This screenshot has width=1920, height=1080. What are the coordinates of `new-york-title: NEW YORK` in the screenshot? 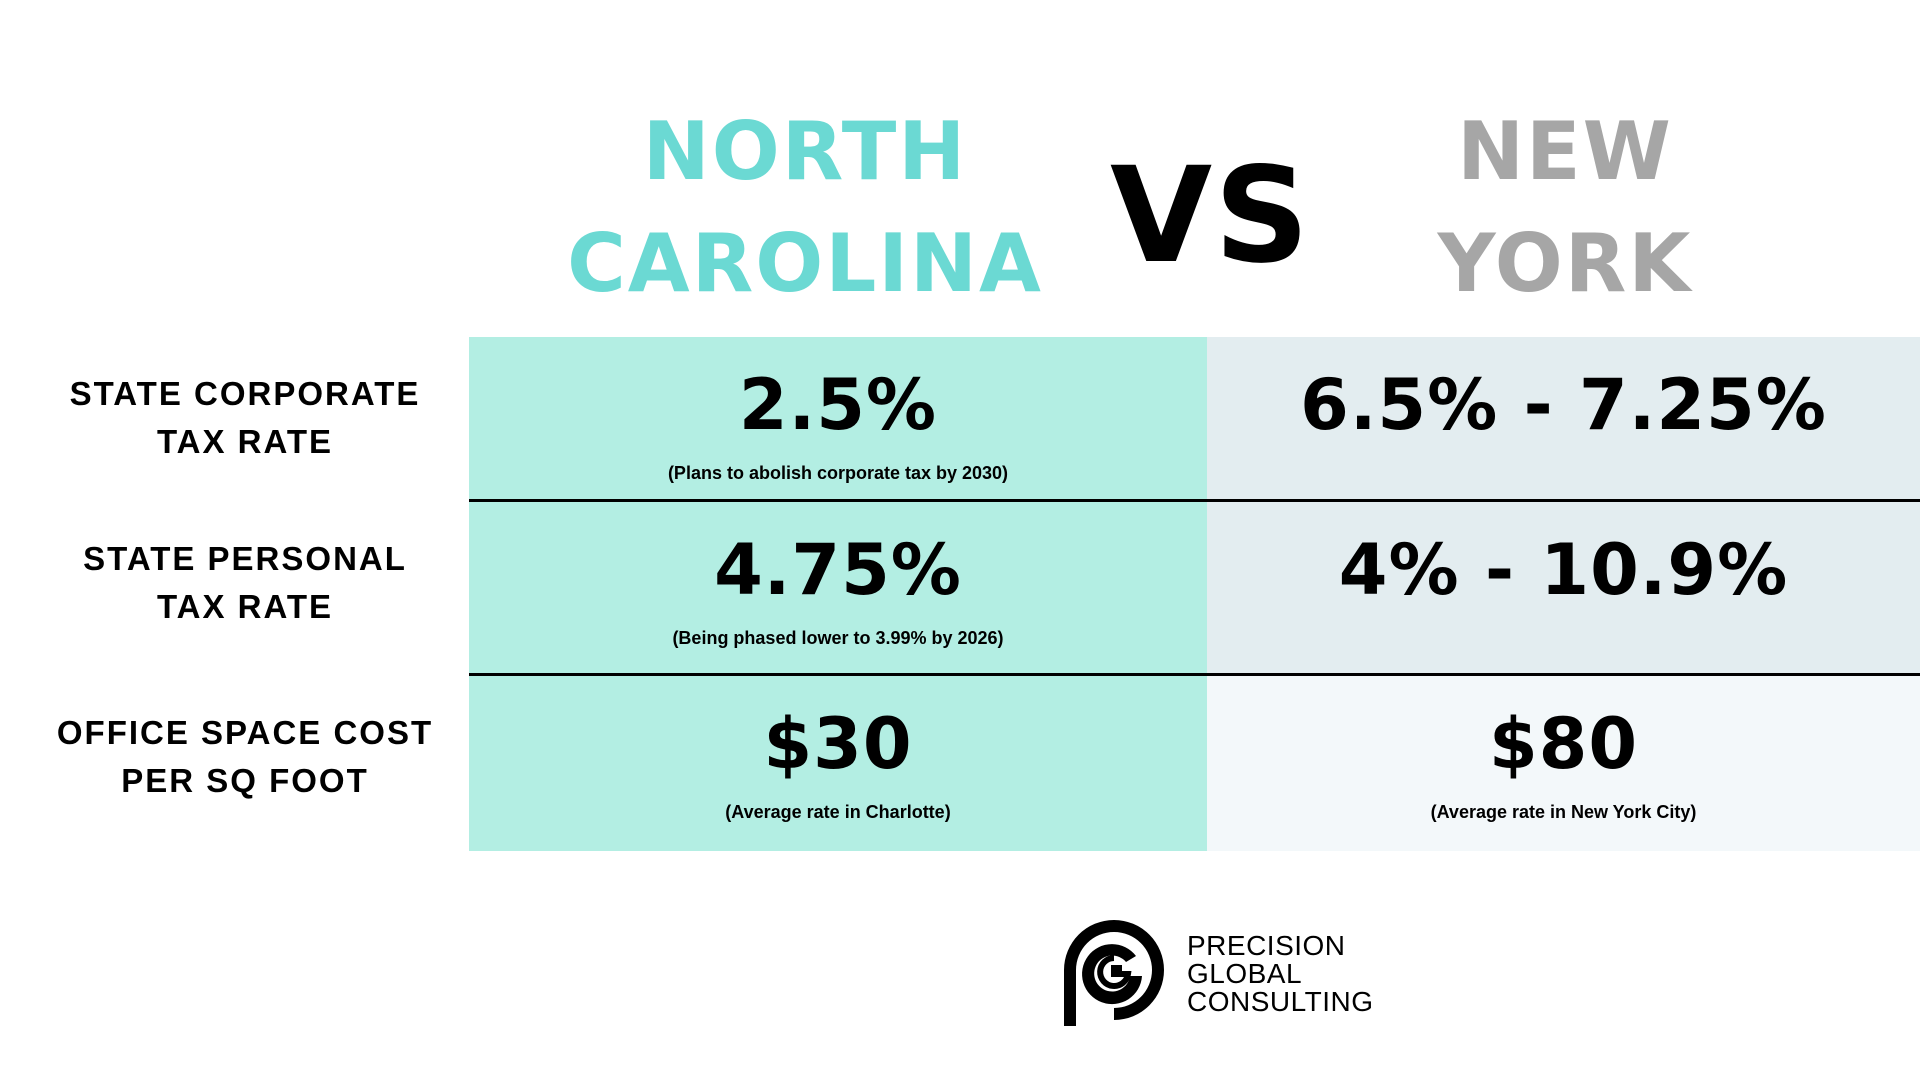 It's located at (1565, 208).